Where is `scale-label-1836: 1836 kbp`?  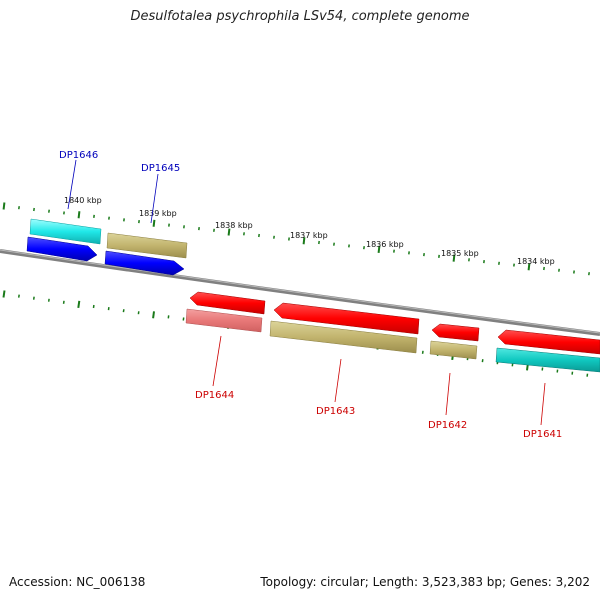
scale-label-1836: 1836 kbp is located at coordinates (385, 244).